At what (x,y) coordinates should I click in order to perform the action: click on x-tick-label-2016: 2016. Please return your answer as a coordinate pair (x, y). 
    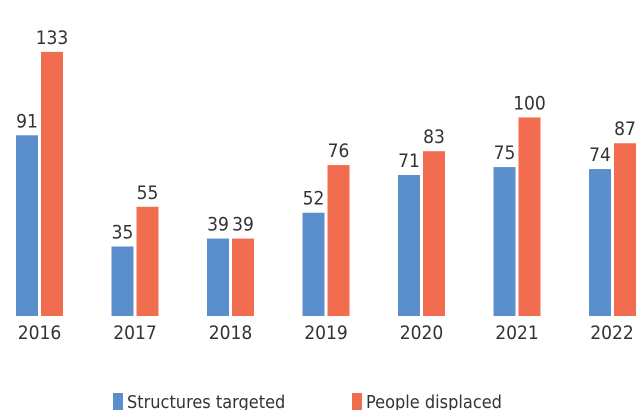
    Looking at the image, I should click on (40, 333).